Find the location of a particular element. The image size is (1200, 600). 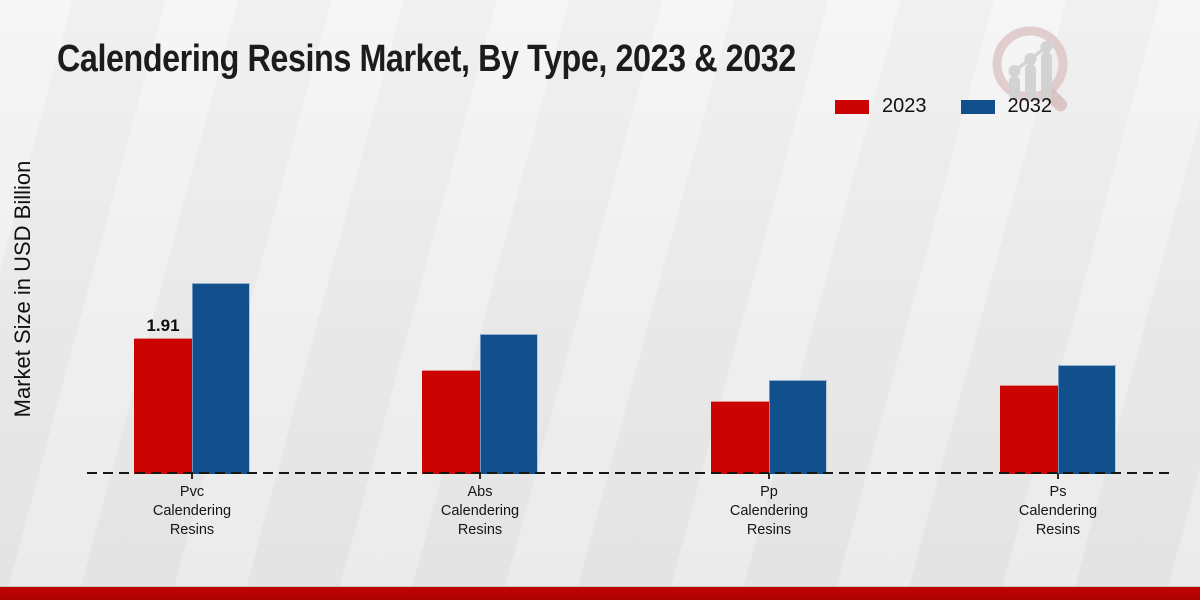

x-axis-tick-pvc-calendering-resins is located at coordinates (192, 476).